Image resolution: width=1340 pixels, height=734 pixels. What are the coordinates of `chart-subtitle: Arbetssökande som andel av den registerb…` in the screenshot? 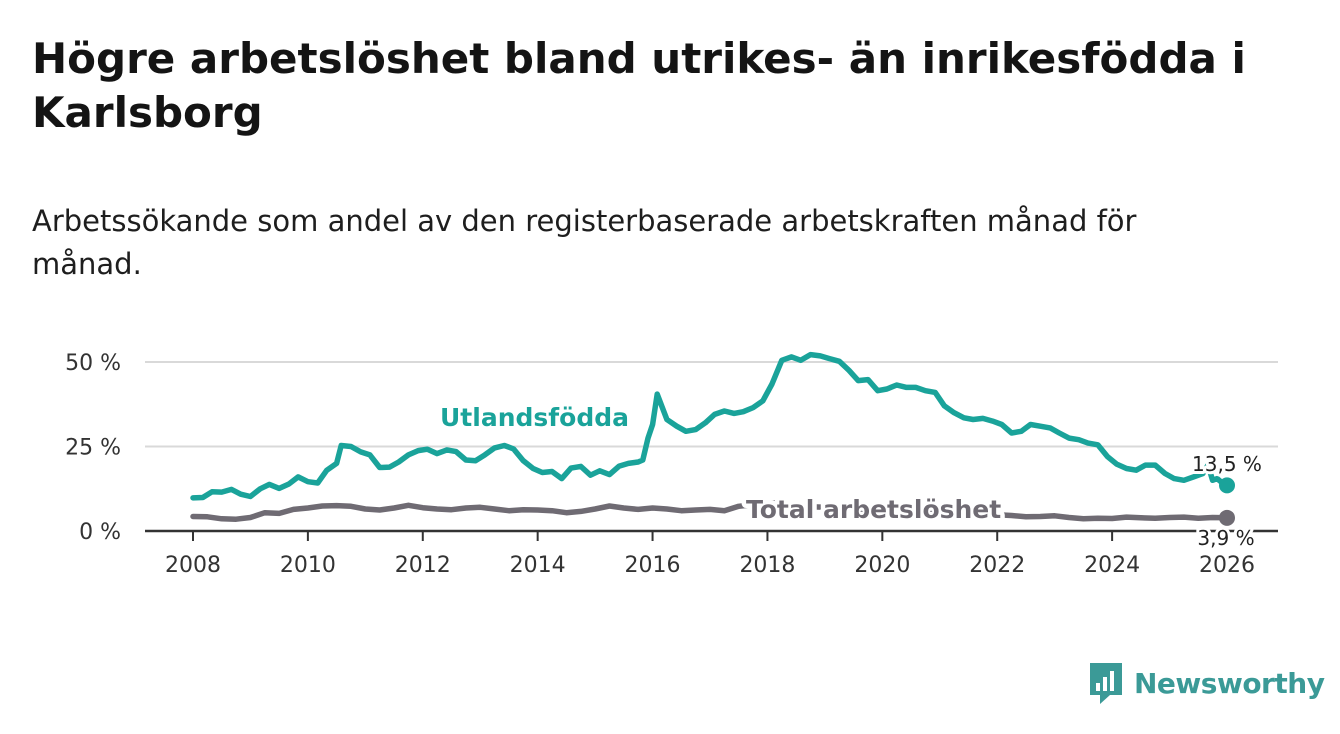 It's located at (584, 242).